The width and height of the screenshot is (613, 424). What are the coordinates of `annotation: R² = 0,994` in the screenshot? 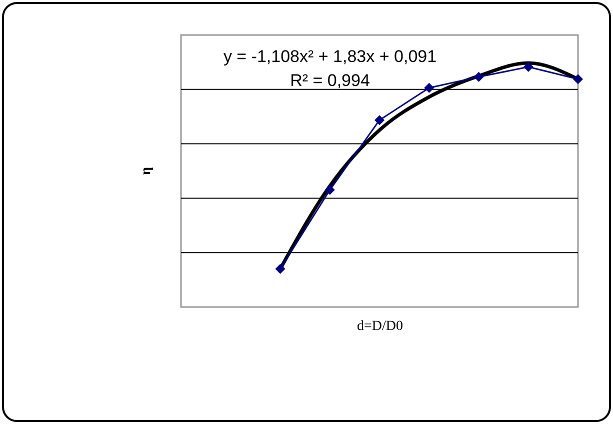 It's located at (330, 80).